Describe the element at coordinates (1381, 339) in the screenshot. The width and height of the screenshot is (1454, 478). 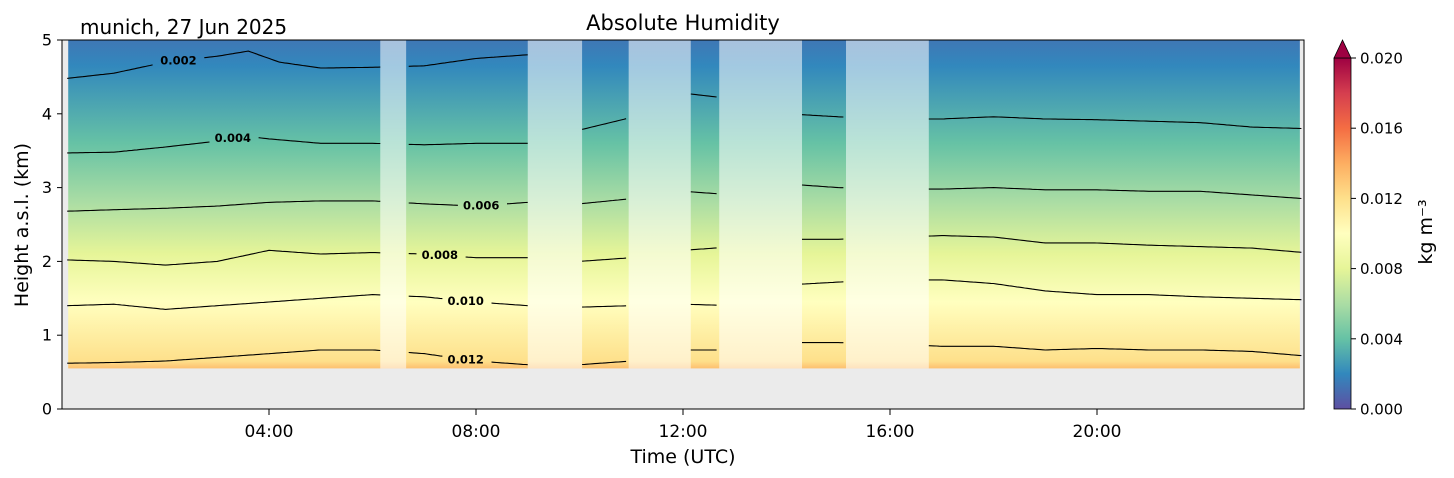
I see `colorbar-tick-label: 0.004` at that location.